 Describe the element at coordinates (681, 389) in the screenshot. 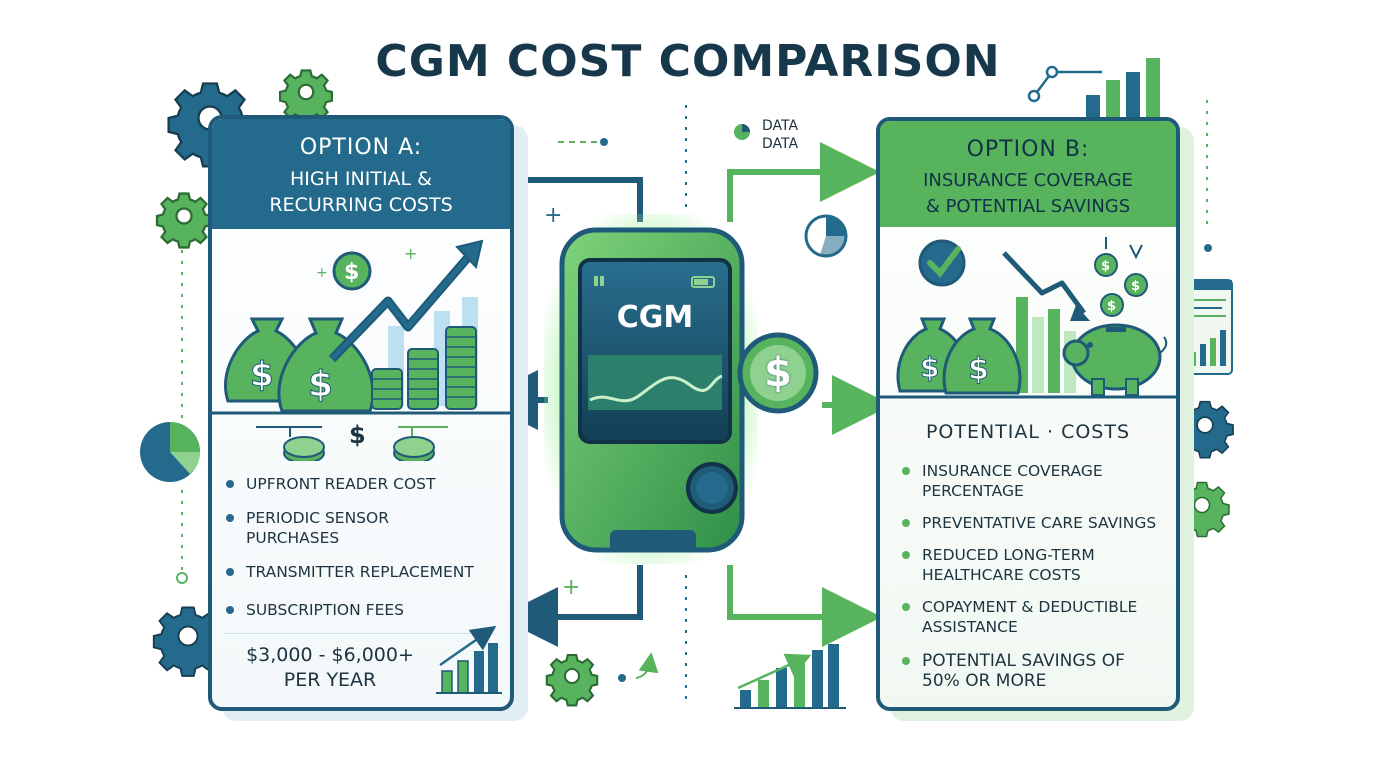

I see `cgm-device` at that location.